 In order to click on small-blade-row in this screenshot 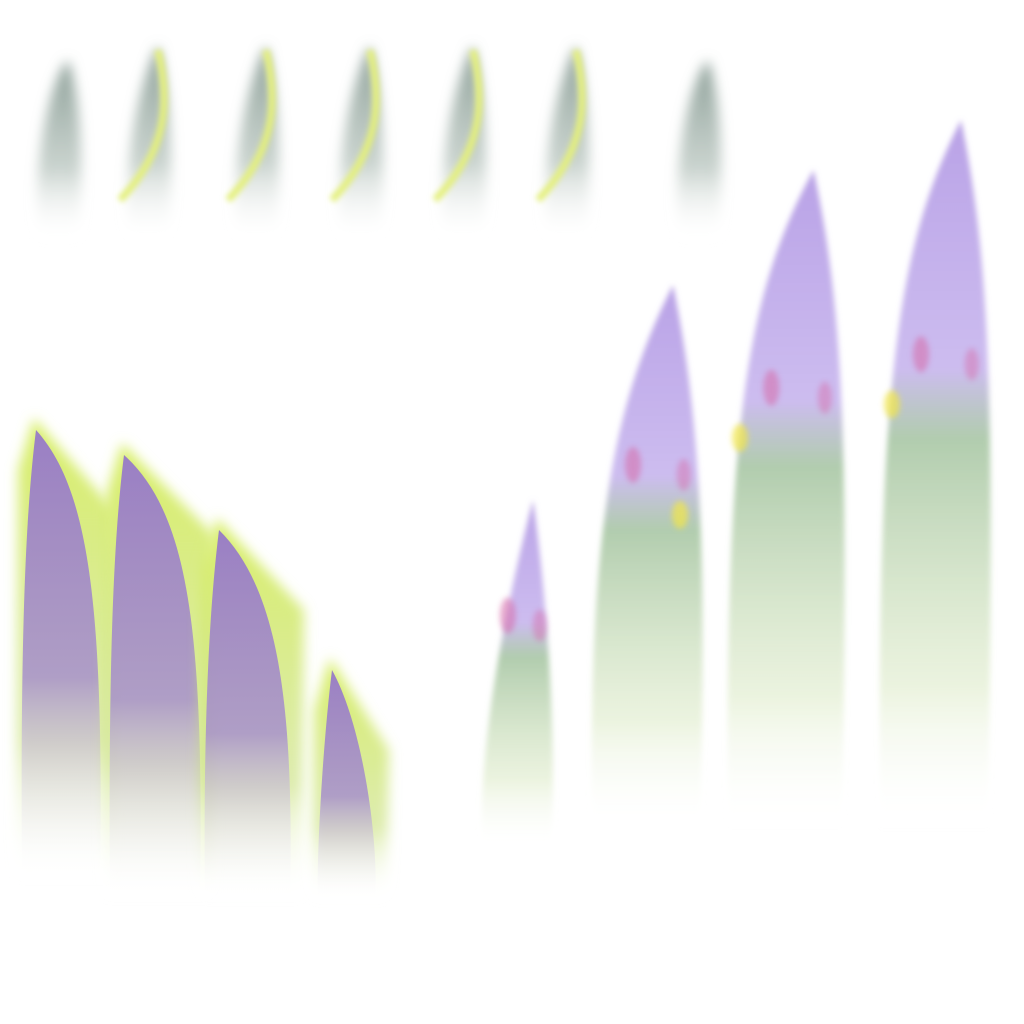, I will do `click(379, 142)`.